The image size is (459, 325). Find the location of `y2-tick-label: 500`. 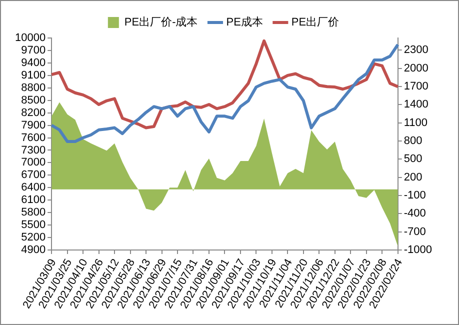

y2-tick-label: 500 is located at coordinates (413, 159).